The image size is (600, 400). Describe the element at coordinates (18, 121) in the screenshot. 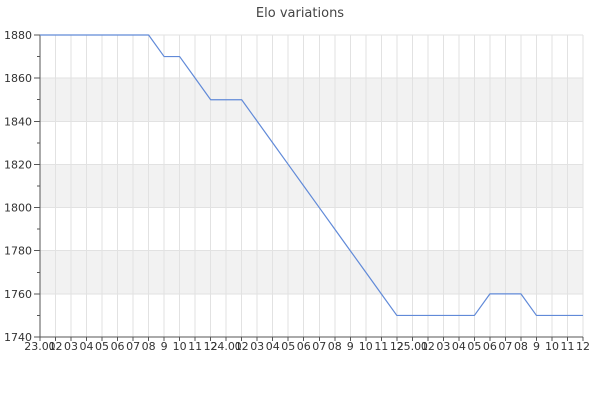

I see `y-tick-label: 1840` at that location.